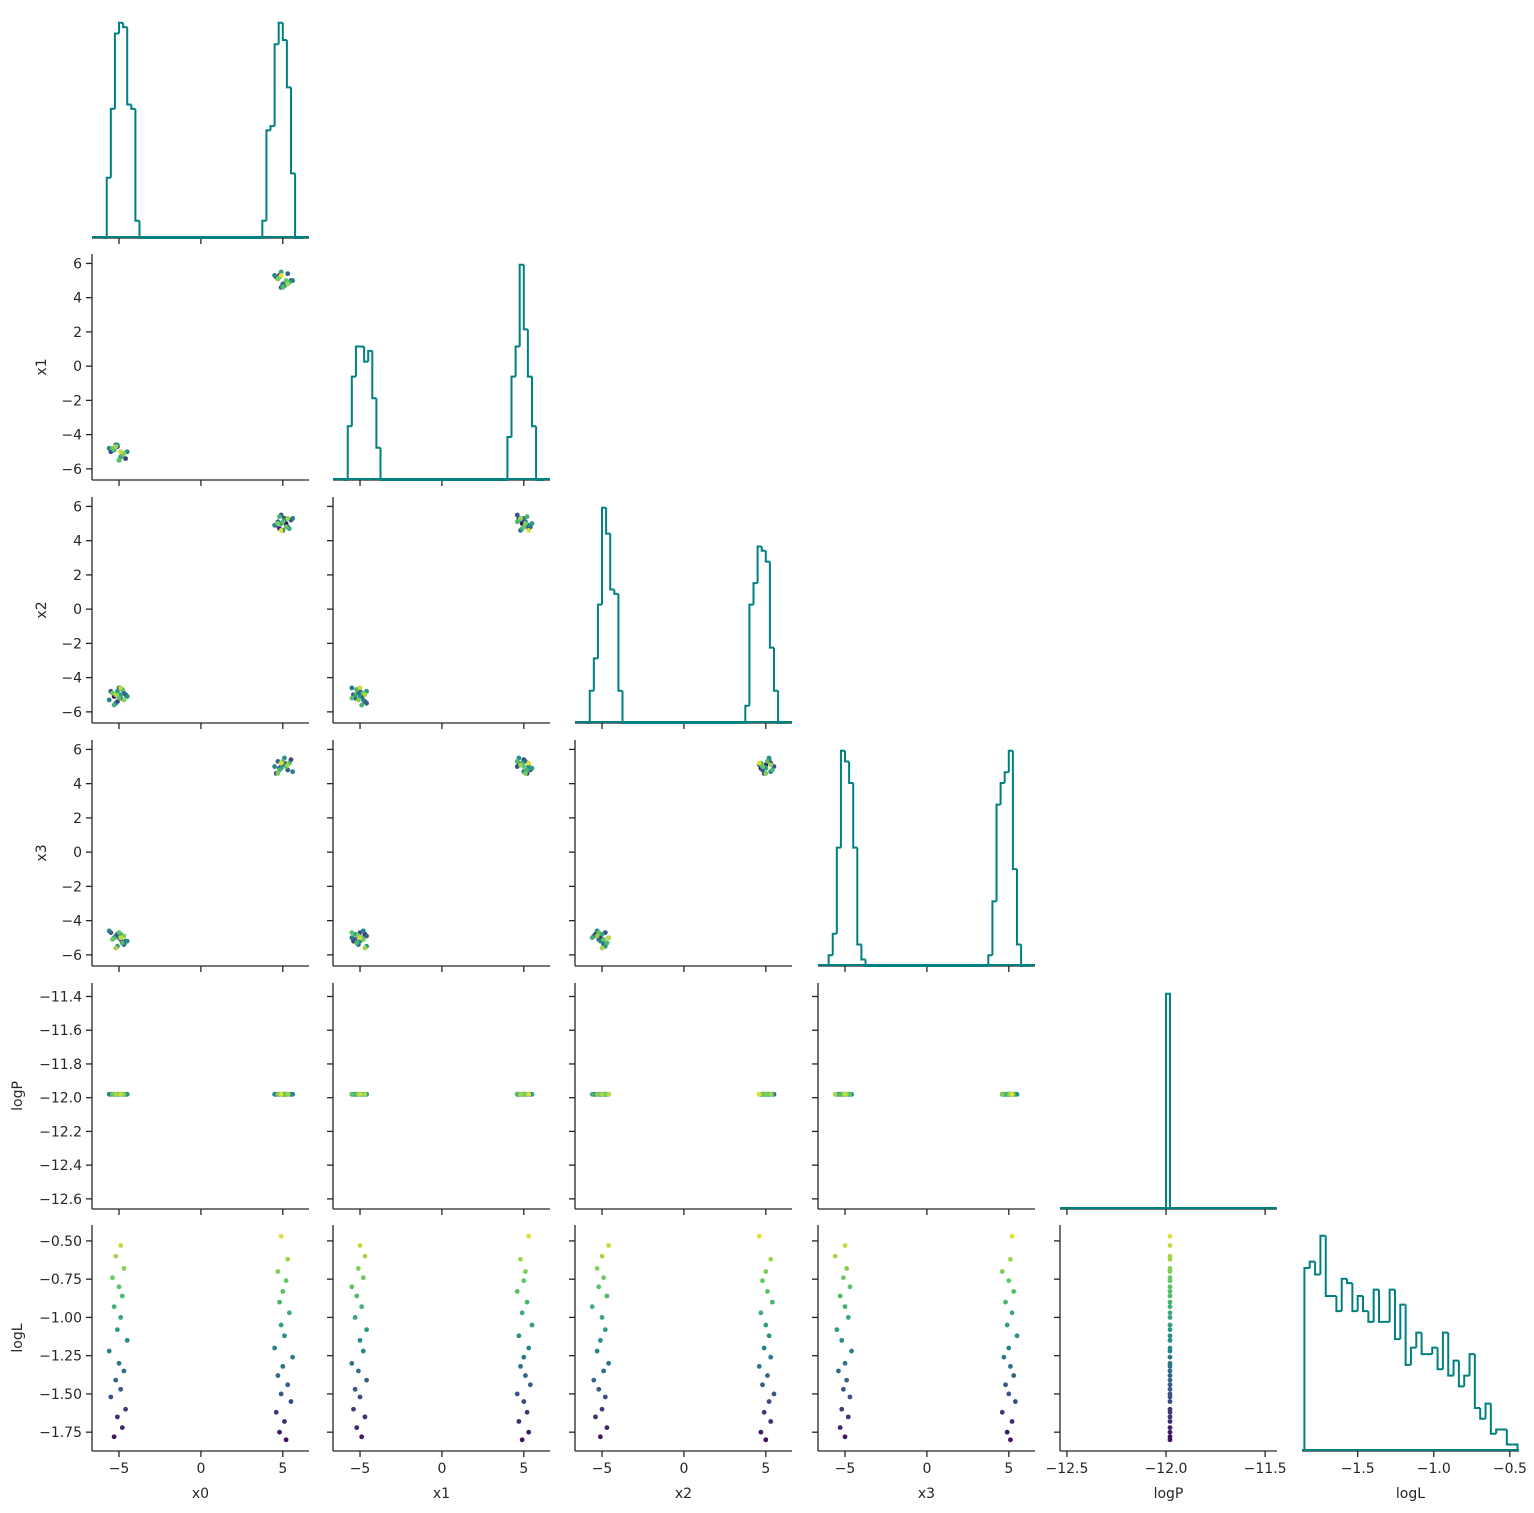  I want to click on y-tick-label: −12.0, so click(60, 1099).